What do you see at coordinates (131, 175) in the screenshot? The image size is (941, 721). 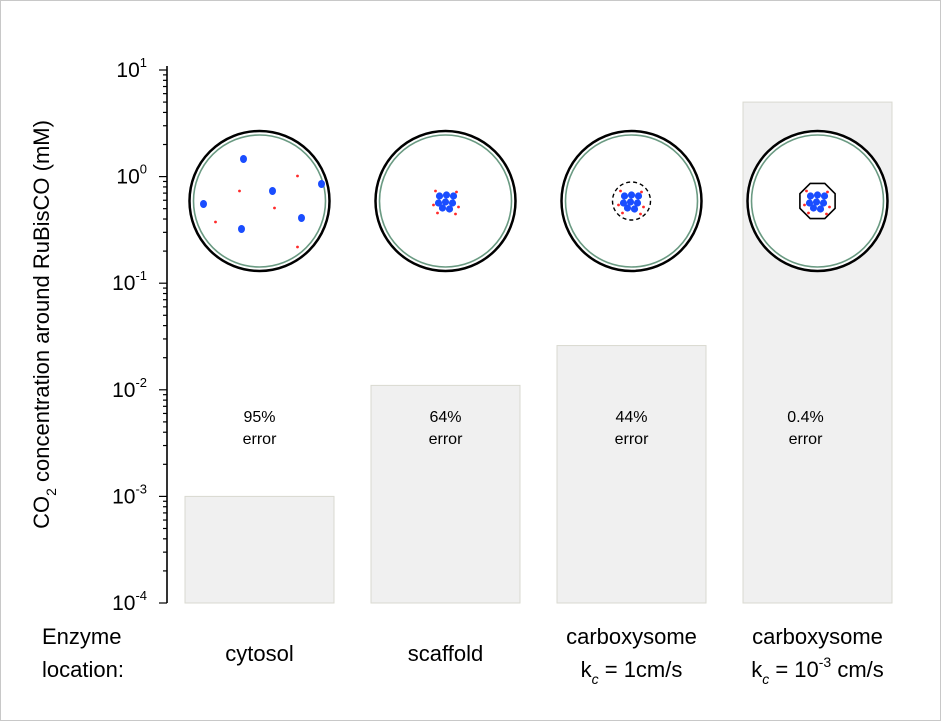 I see `y-tick-label: 10⁰` at bounding box center [131, 175].